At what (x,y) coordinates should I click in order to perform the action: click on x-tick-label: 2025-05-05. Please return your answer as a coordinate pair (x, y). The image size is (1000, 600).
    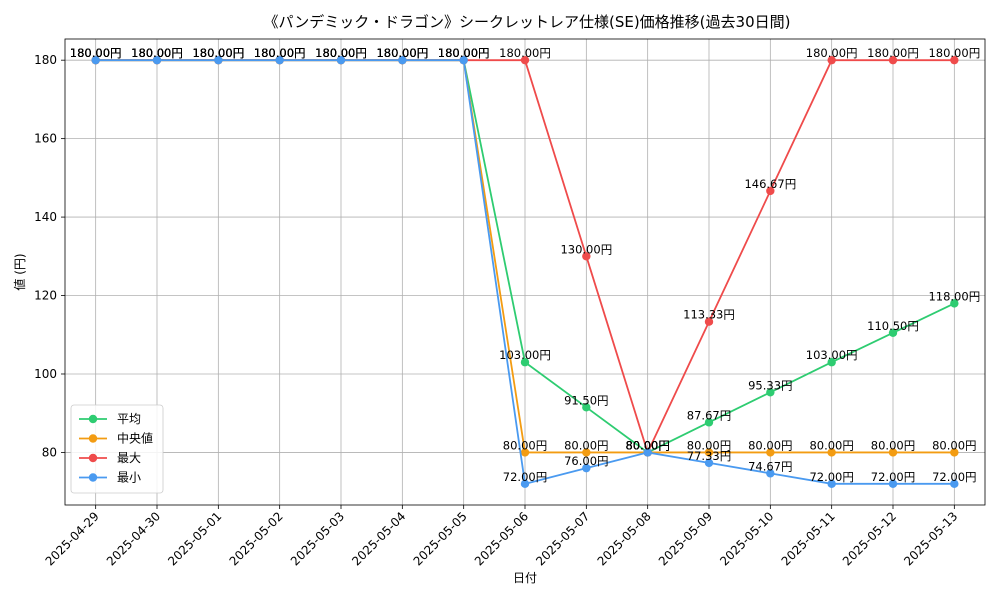
    Looking at the image, I should click on (440, 538).